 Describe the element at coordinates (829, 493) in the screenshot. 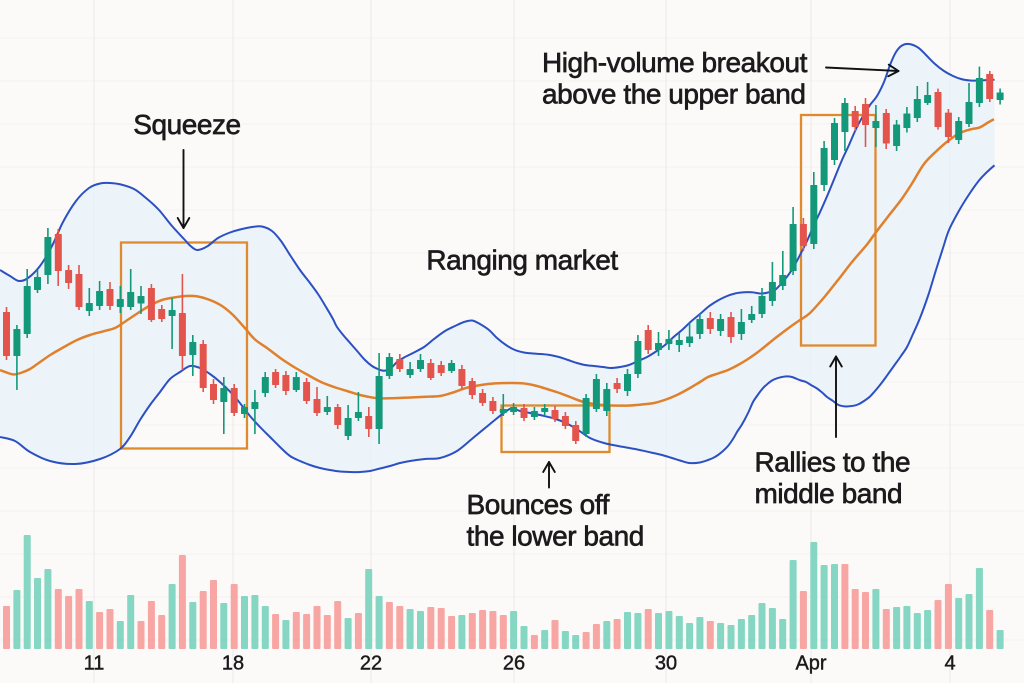

I see `svg-text: middle band` at that location.